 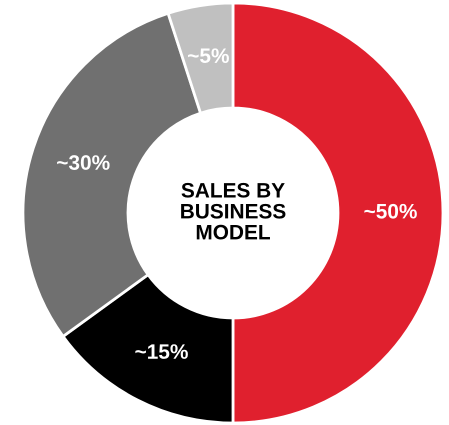 What do you see at coordinates (161, 351) in the screenshot?
I see `data-label: ~15%` at bounding box center [161, 351].